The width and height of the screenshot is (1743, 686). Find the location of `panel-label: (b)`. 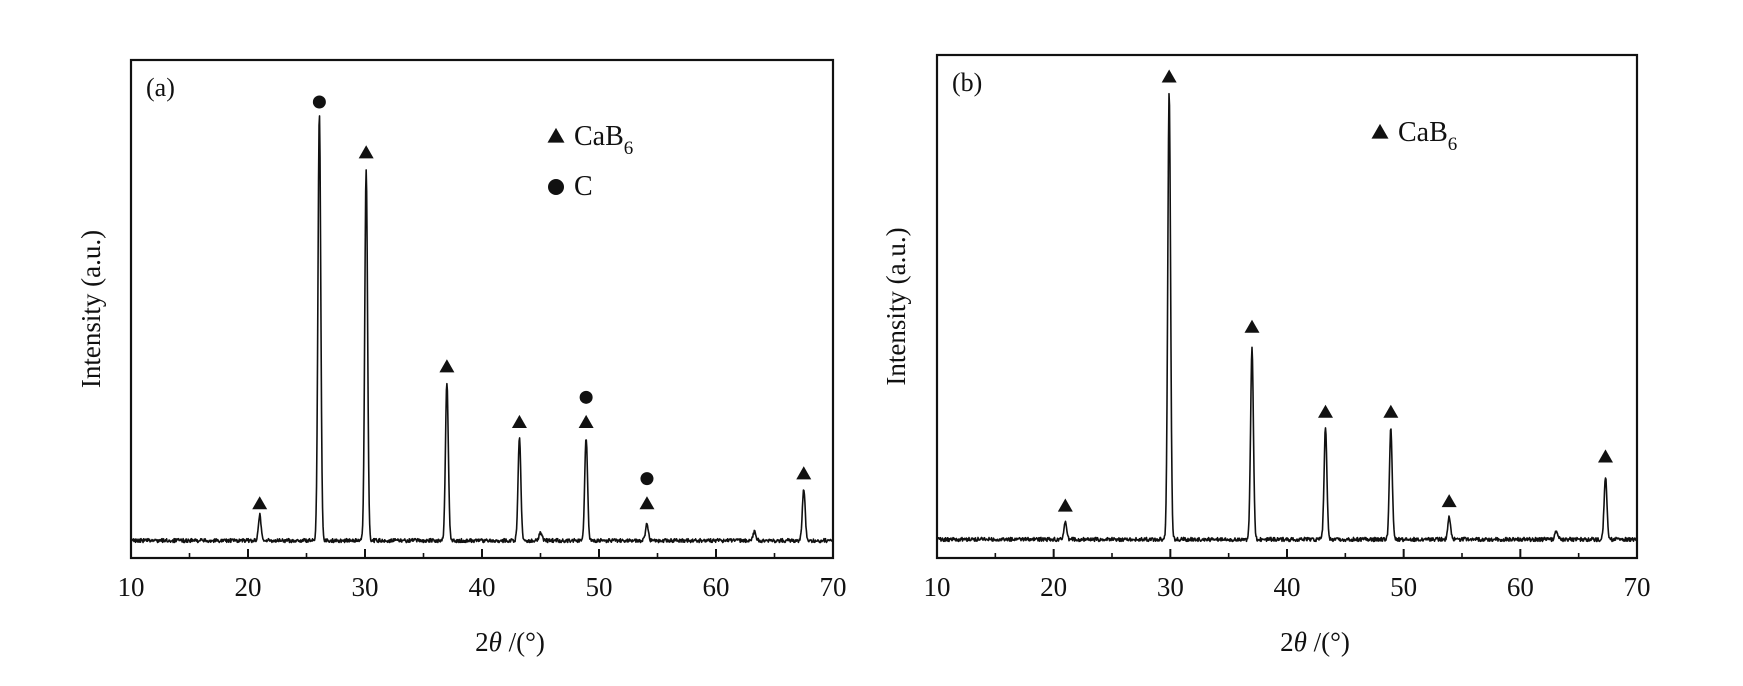

panel-label: (b) is located at coordinates (967, 82).